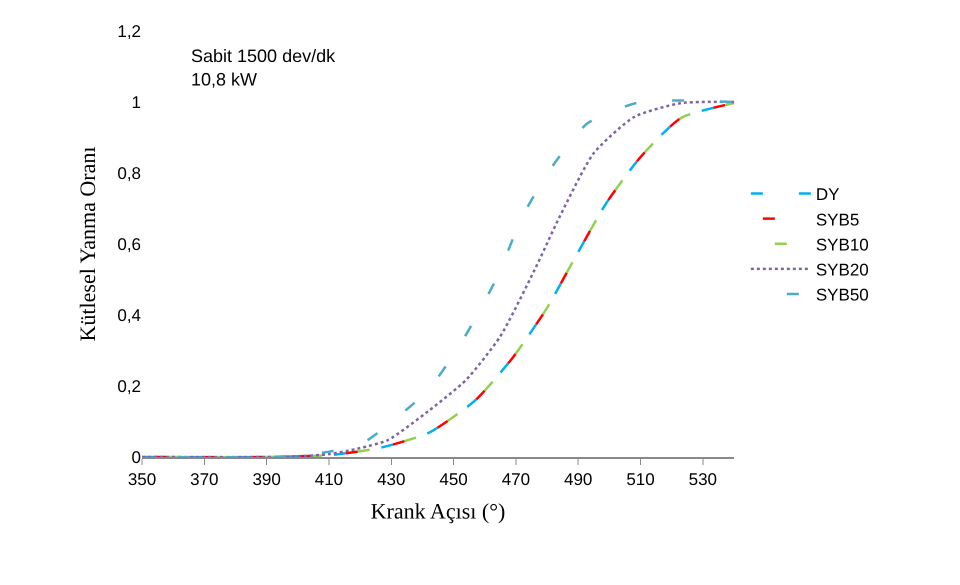  I want to click on y-tick-label: 0,4, so click(129, 315).